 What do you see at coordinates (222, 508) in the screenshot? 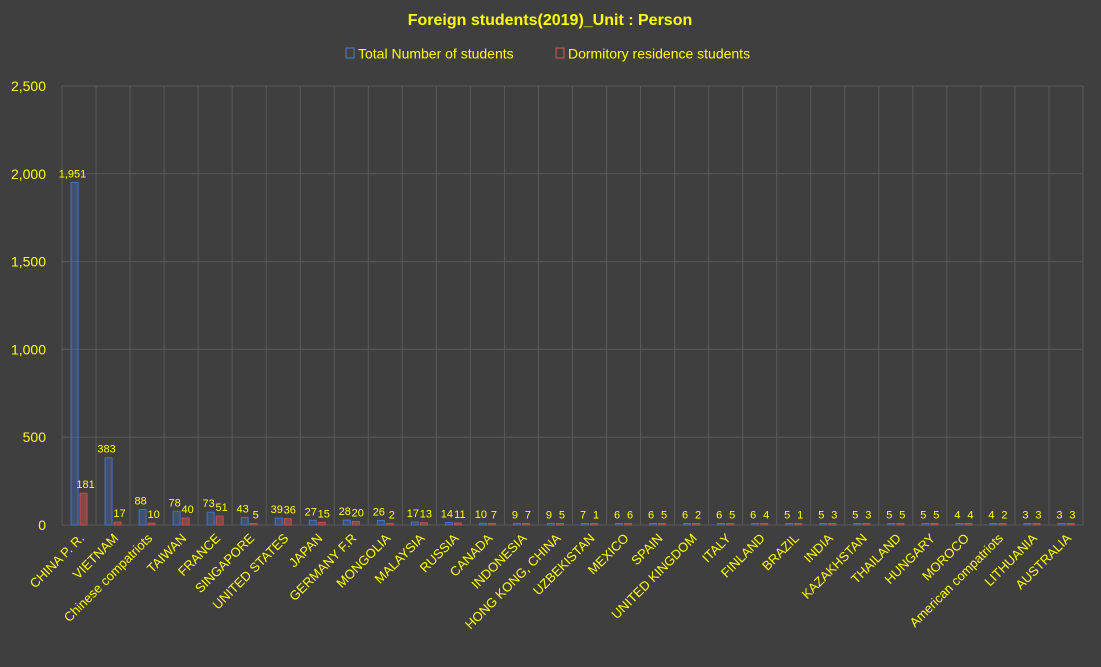
I see `data-label-dormitory: 51` at bounding box center [222, 508].